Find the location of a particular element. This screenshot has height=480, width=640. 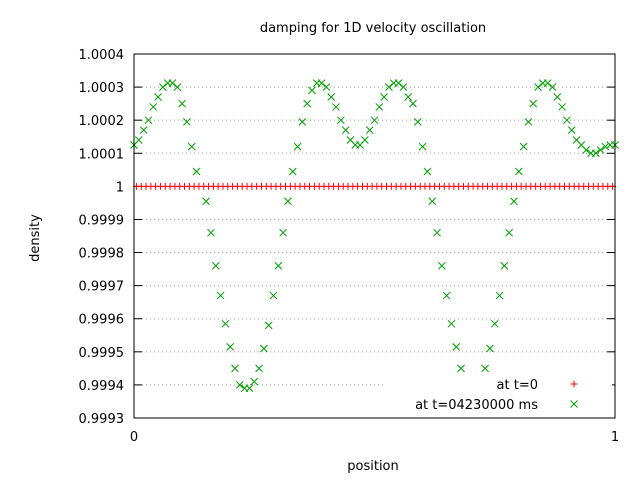

legend: at t=0 at t=04230000 ms is located at coordinates (497, 394).